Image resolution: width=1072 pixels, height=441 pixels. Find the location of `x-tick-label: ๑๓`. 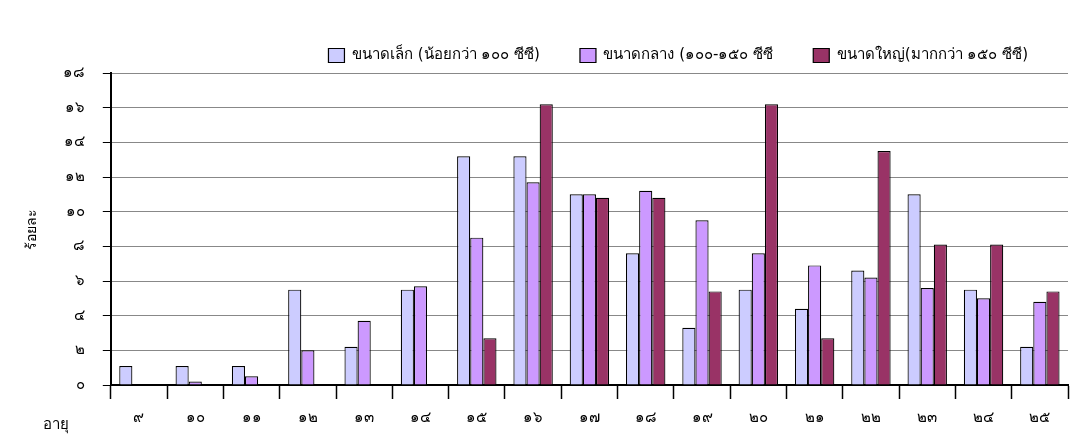

x-tick-label: ๑๓ is located at coordinates (364, 416).